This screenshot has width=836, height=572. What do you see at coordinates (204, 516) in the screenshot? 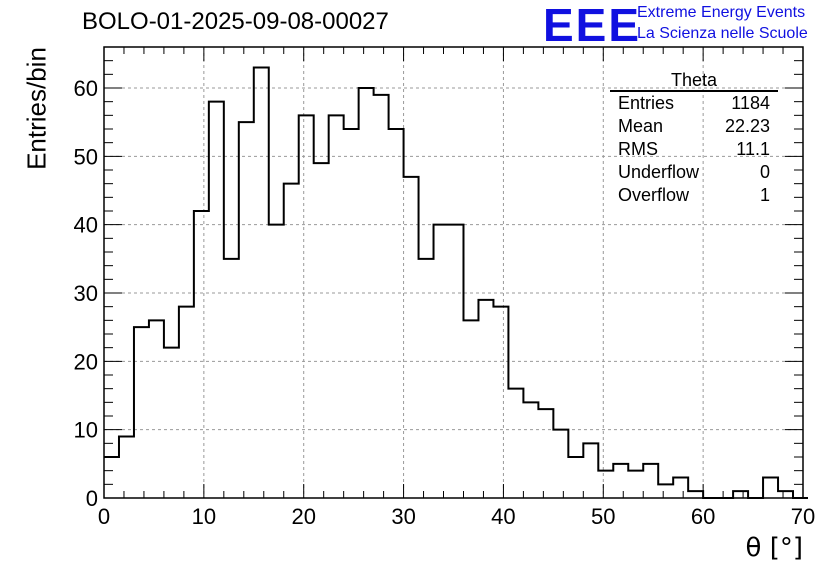
I see `x-tick-label: 10` at bounding box center [204, 516].